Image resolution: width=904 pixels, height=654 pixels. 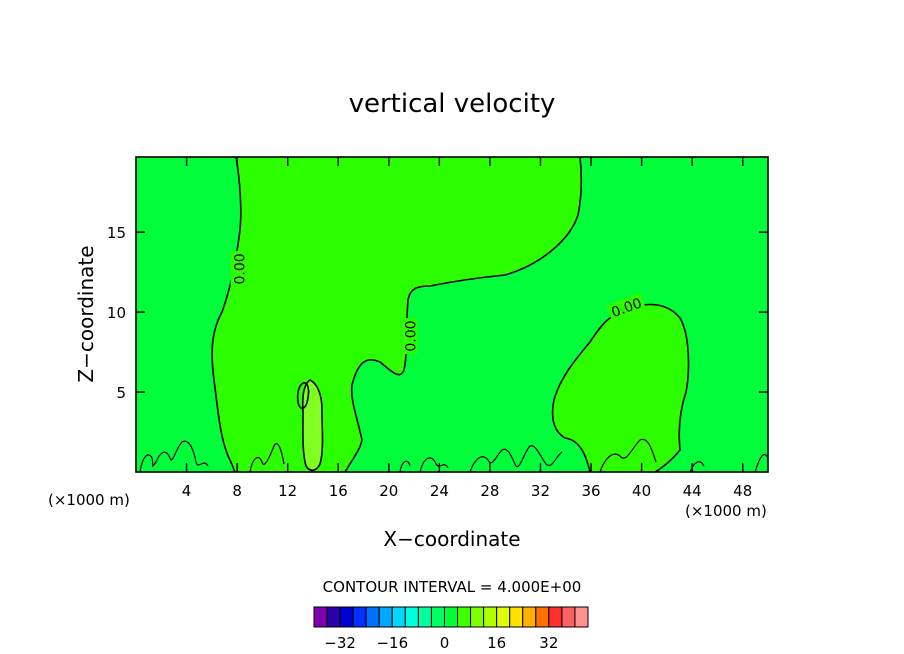 I want to click on x-unit-left: (×1000 m), so click(x=89, y=500).